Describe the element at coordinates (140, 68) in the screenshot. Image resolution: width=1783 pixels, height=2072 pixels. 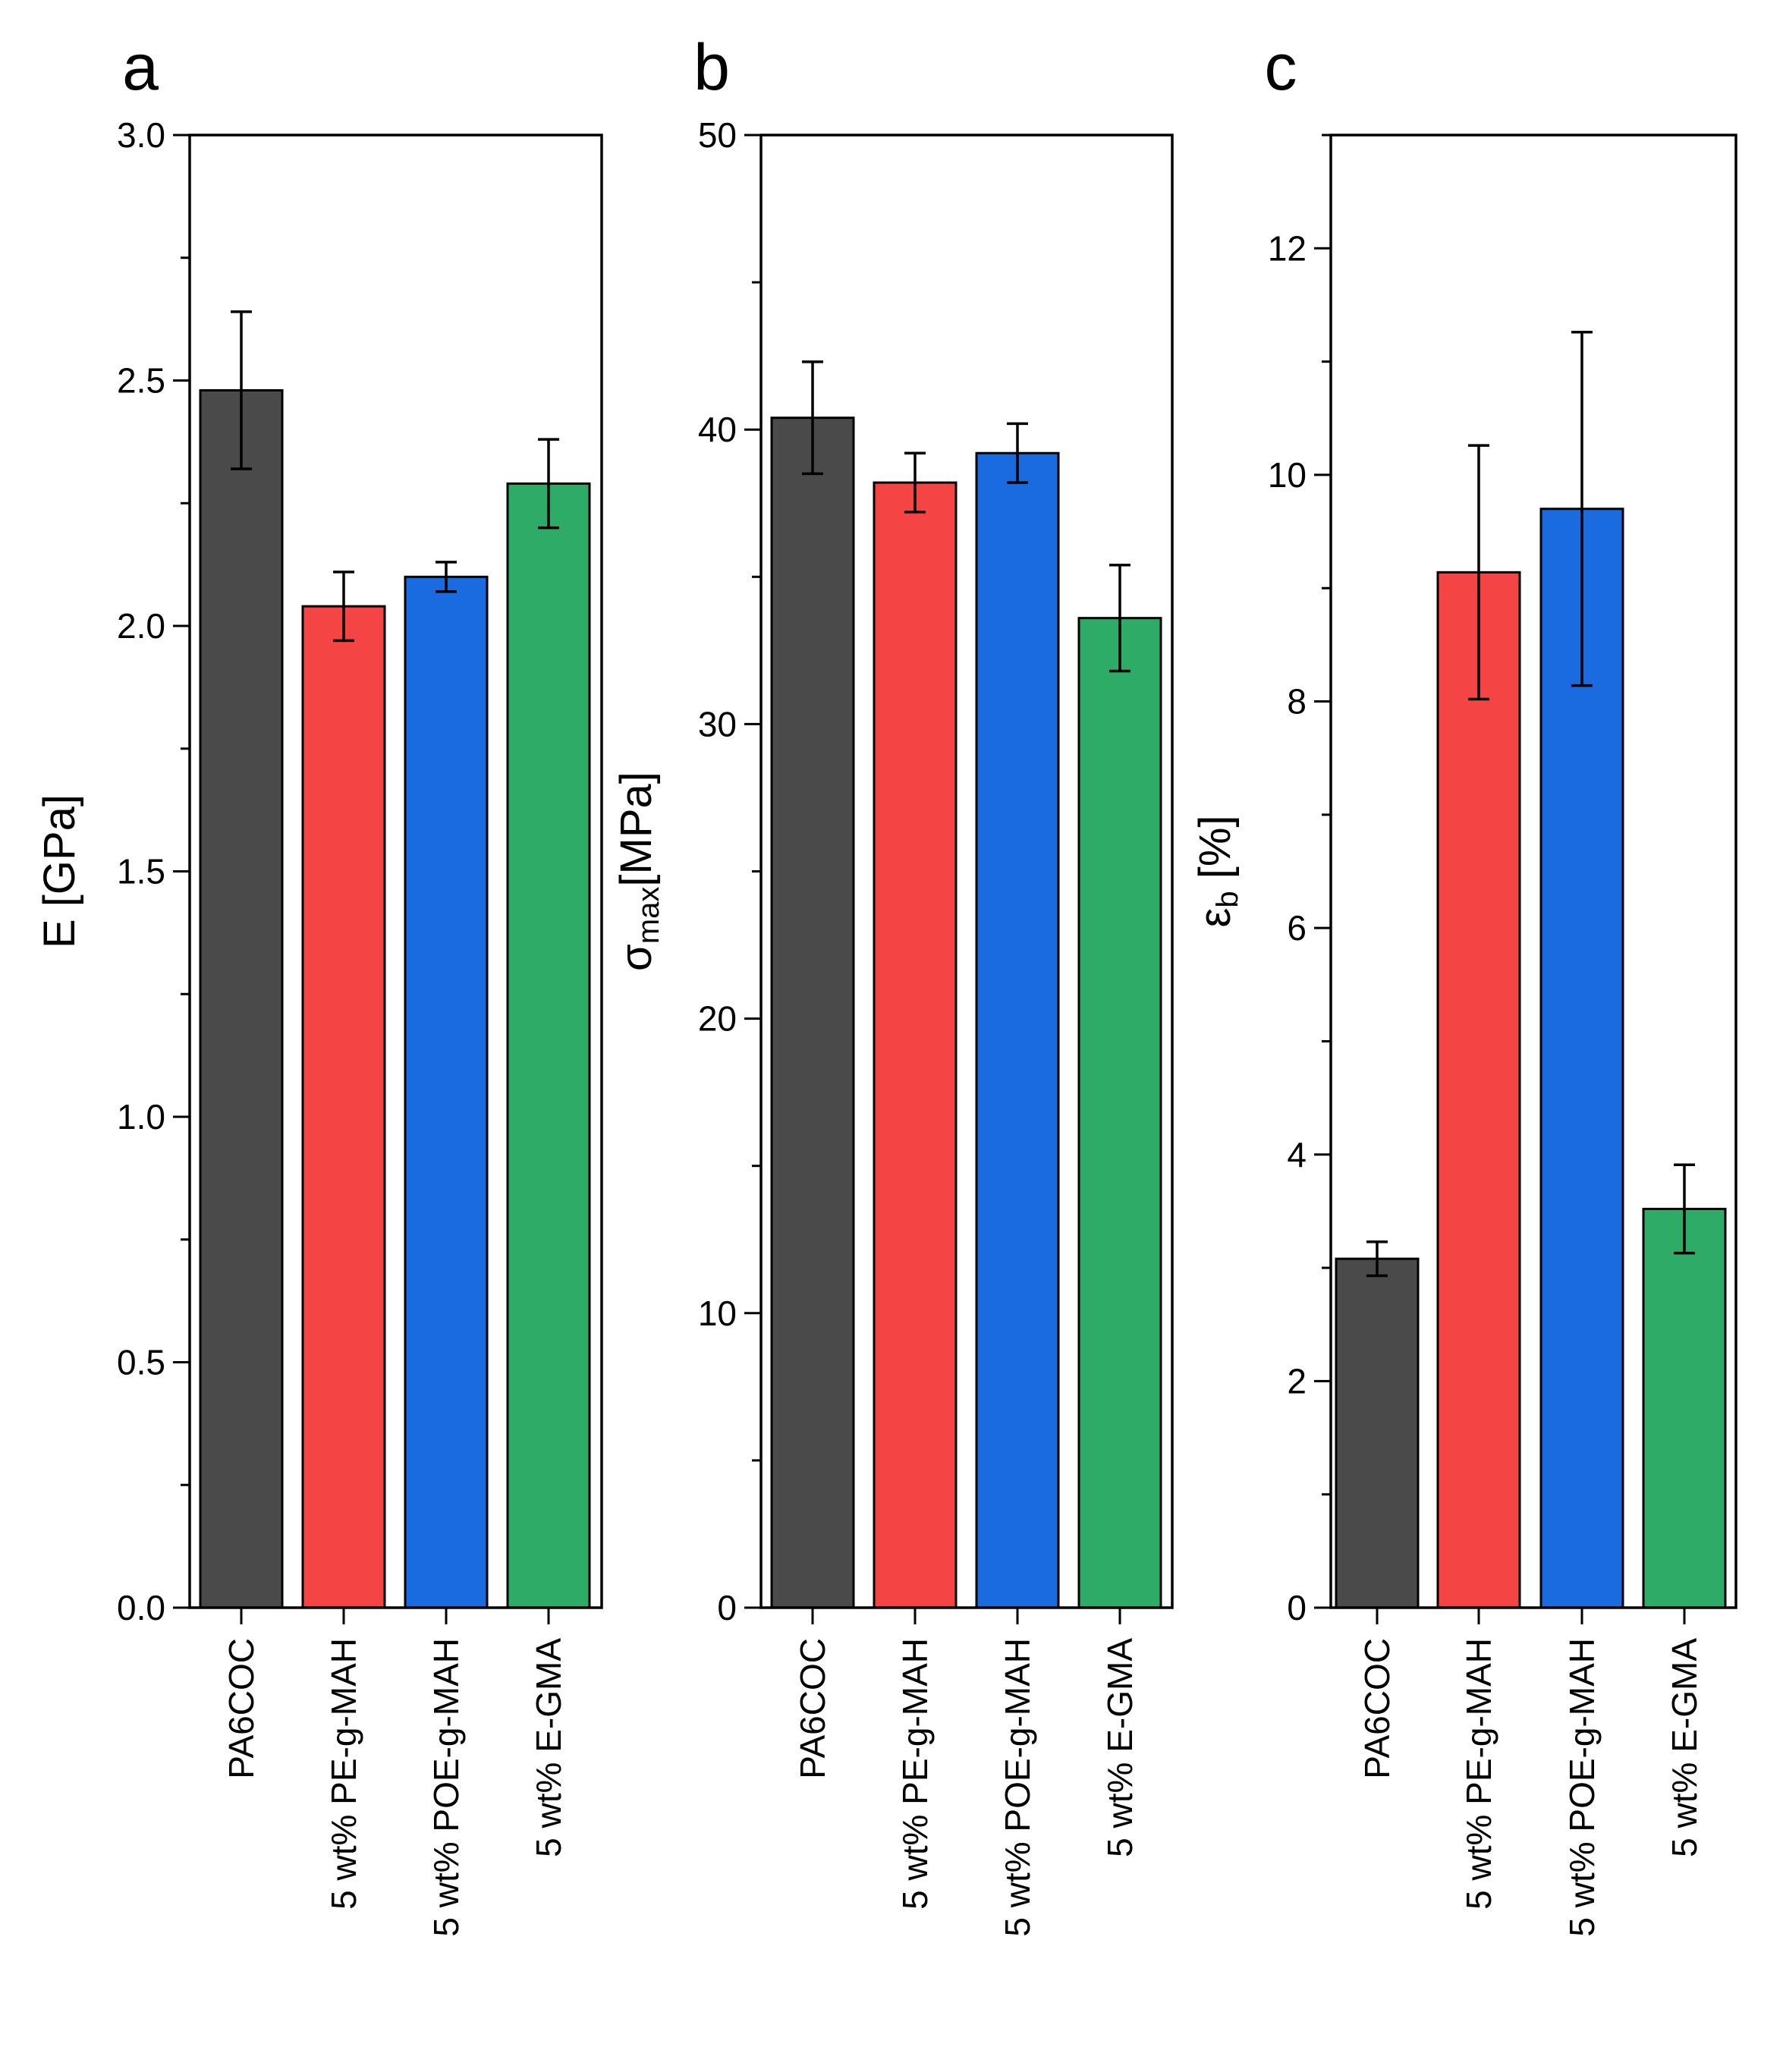
I see `panel-label: a` at that location.